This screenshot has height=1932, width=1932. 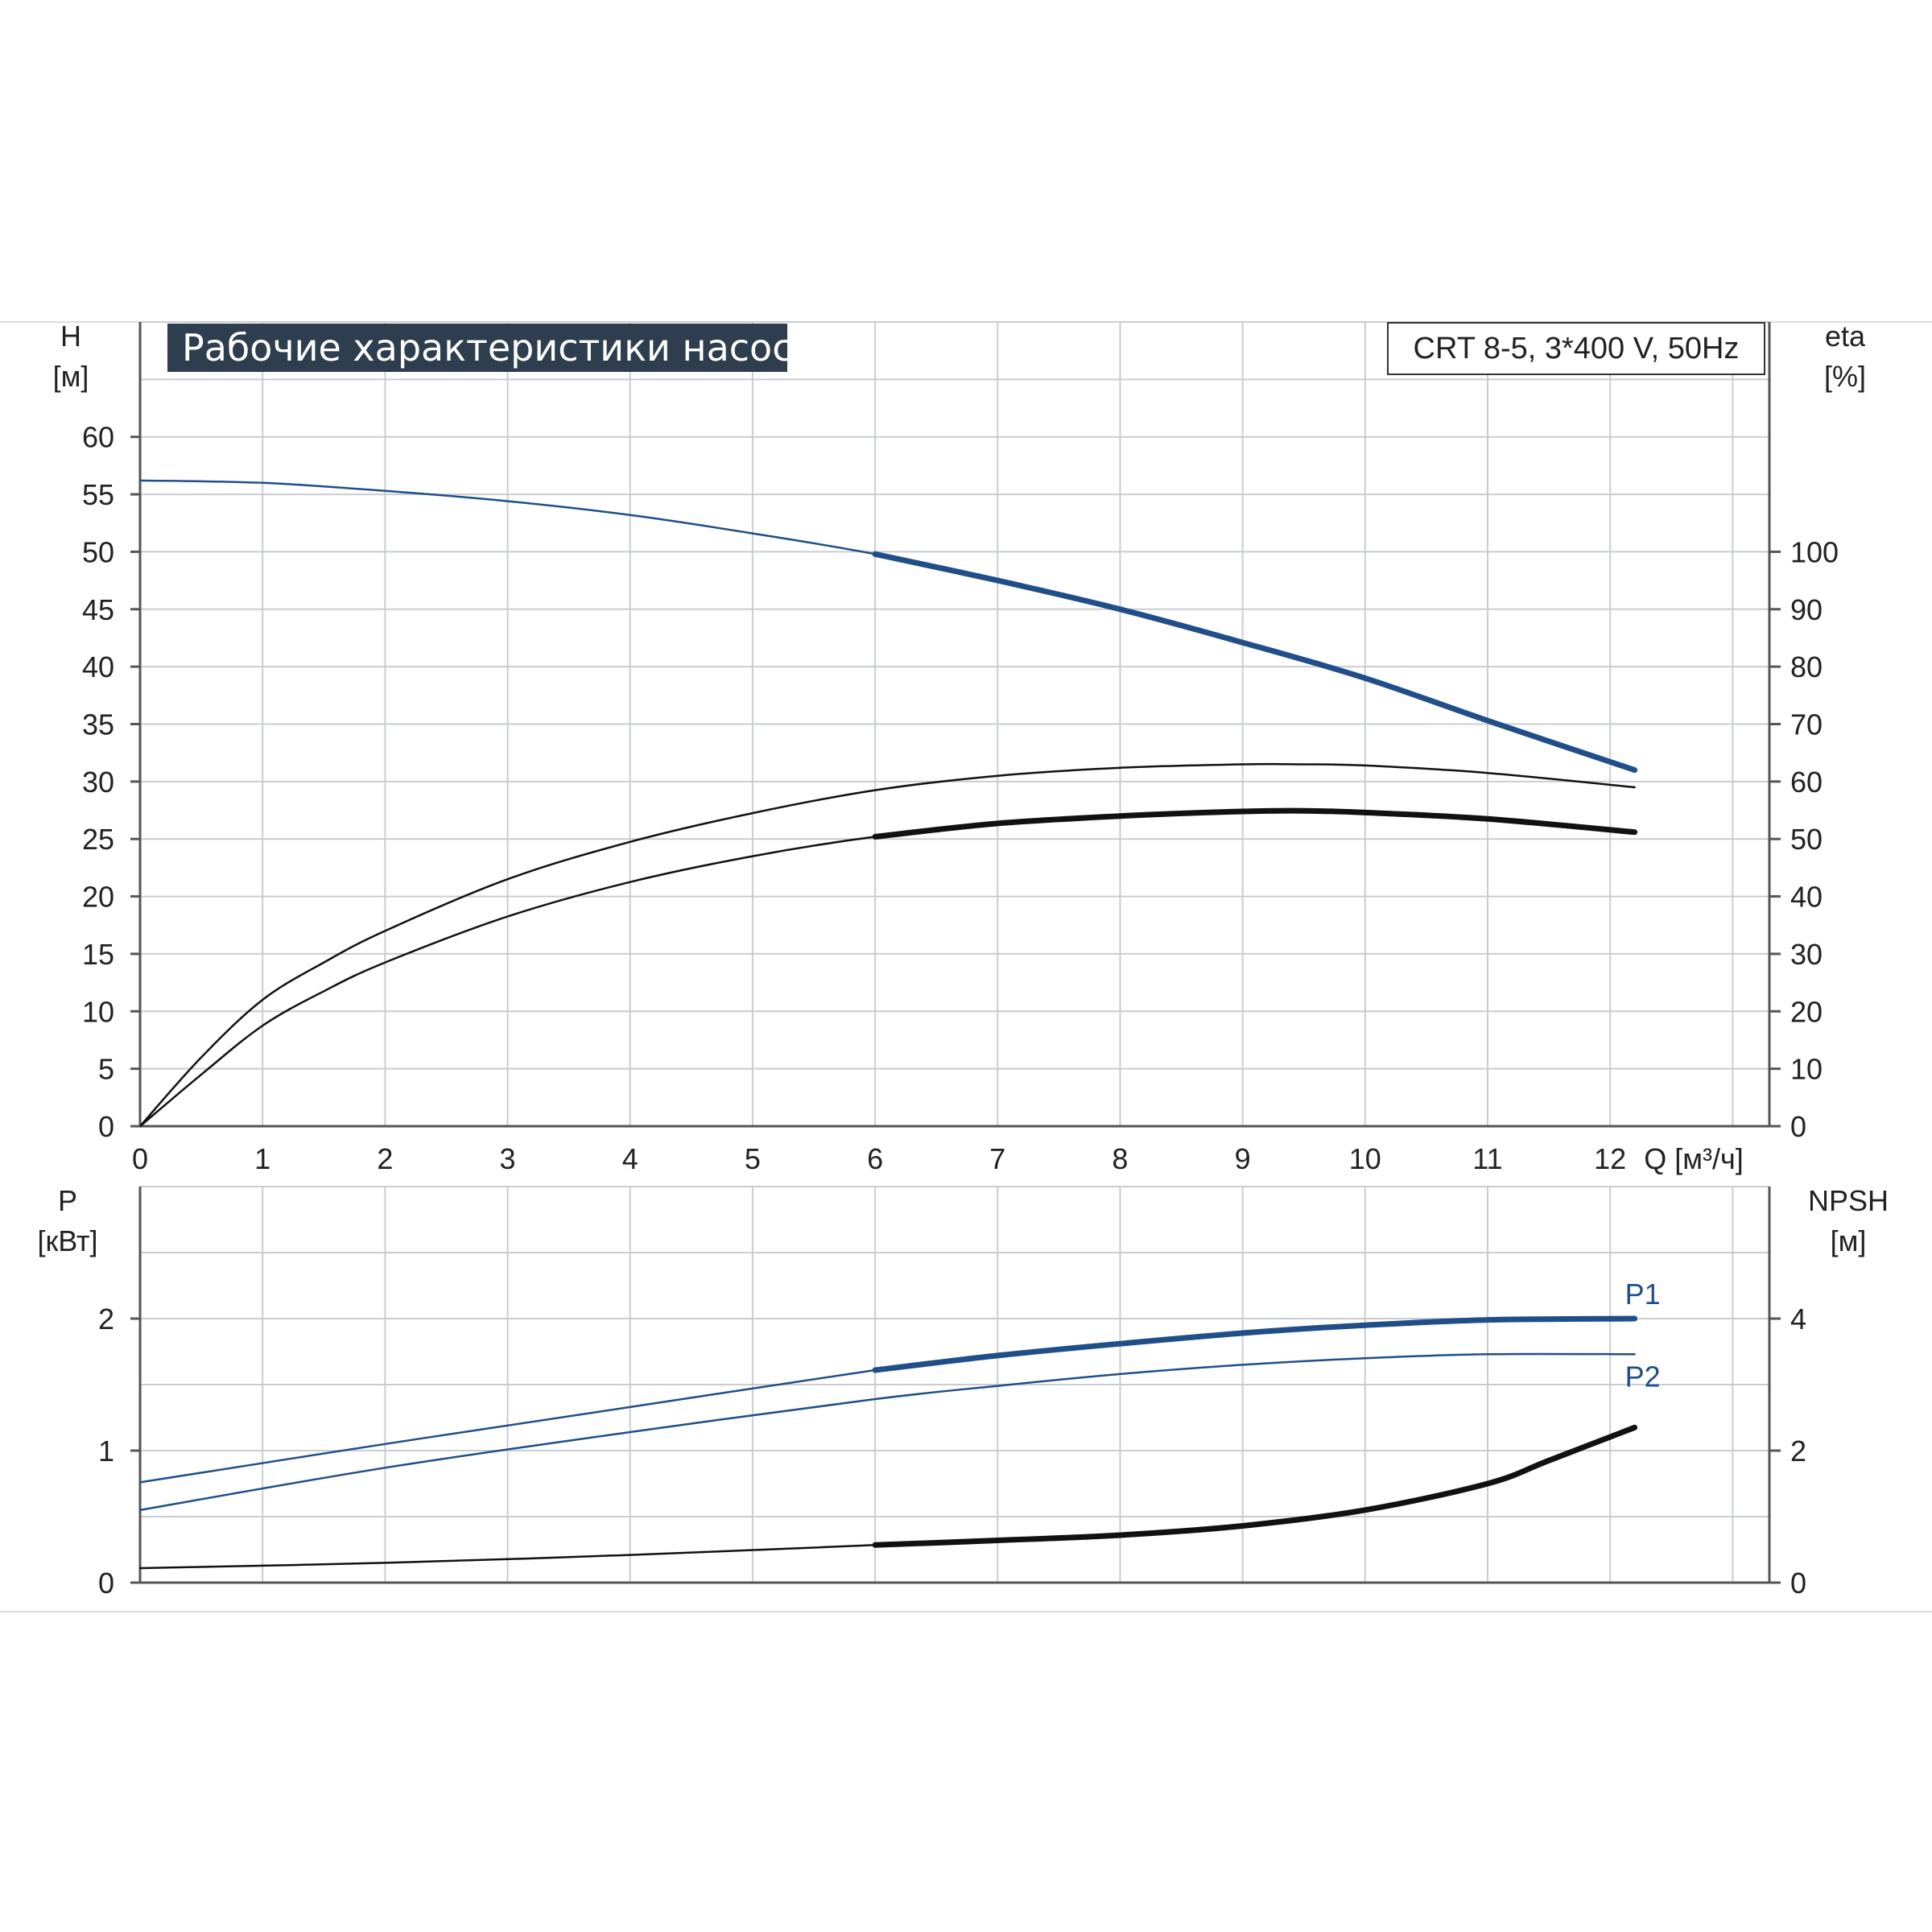 What do you see at coordinates (1806, 897) in the screenshot?
I see `y-tick-label-right: 40` at bounding box center [1806, 897].